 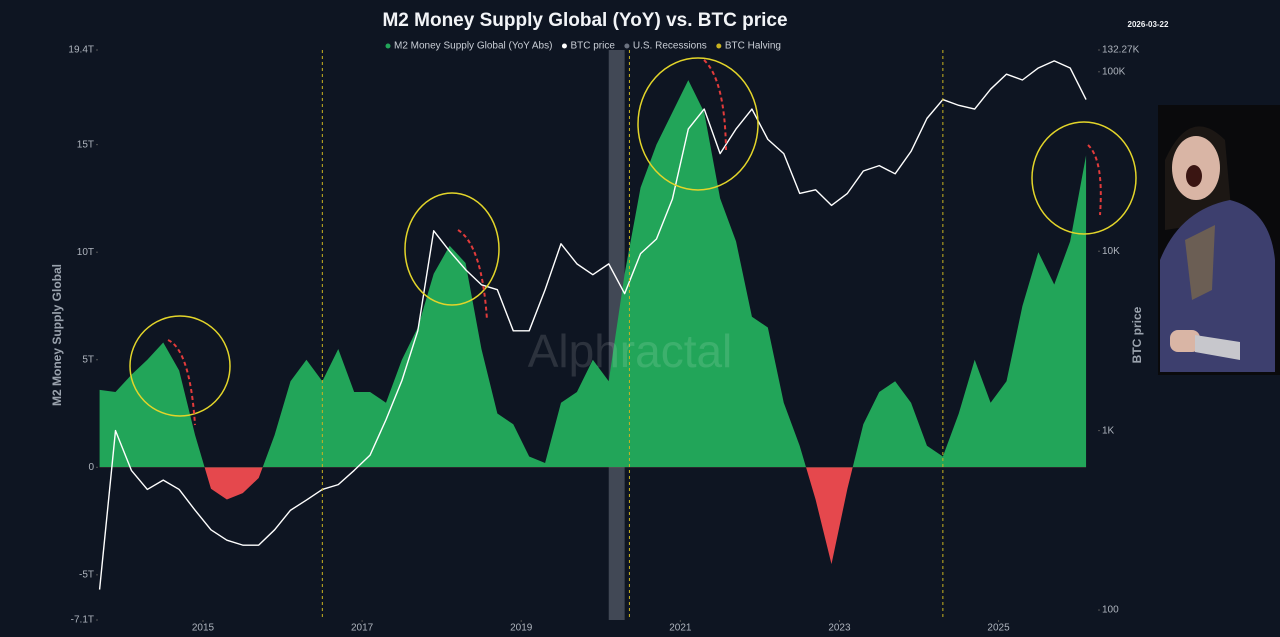 I want to click on y2-tick-label: 10K, so click(x=1111, y=251).